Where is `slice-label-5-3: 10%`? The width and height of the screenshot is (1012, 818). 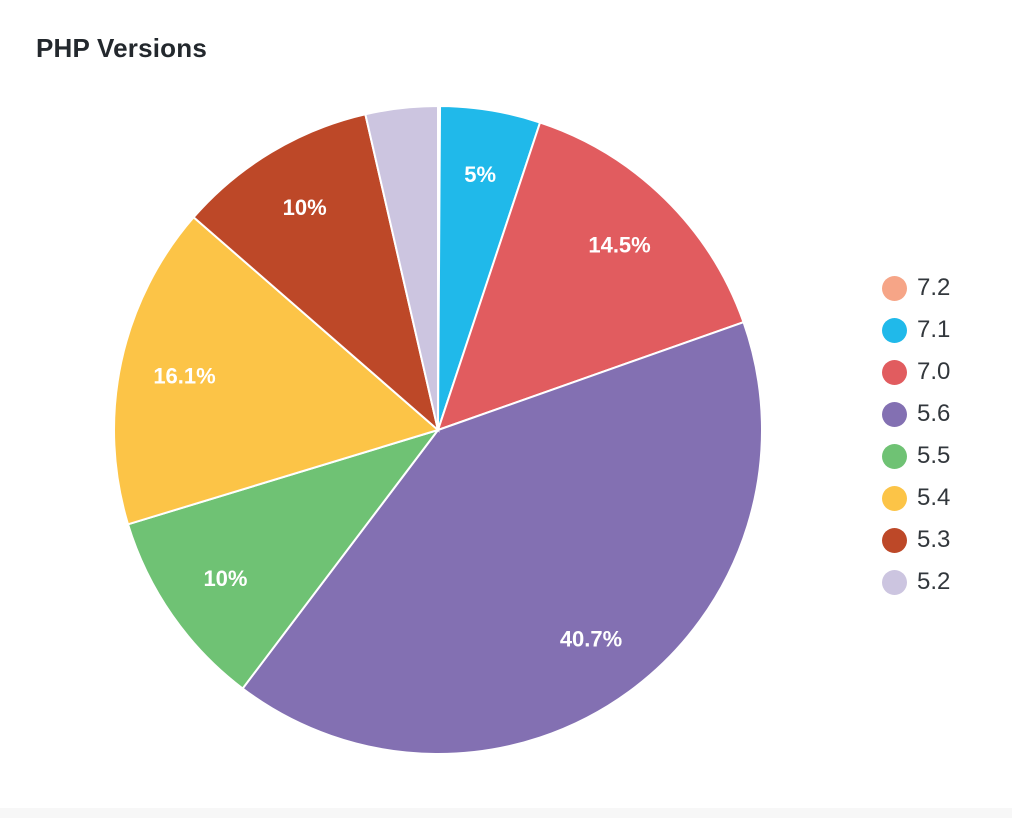 slice-label-5-3: 10% is located at coordinates (305, 207).